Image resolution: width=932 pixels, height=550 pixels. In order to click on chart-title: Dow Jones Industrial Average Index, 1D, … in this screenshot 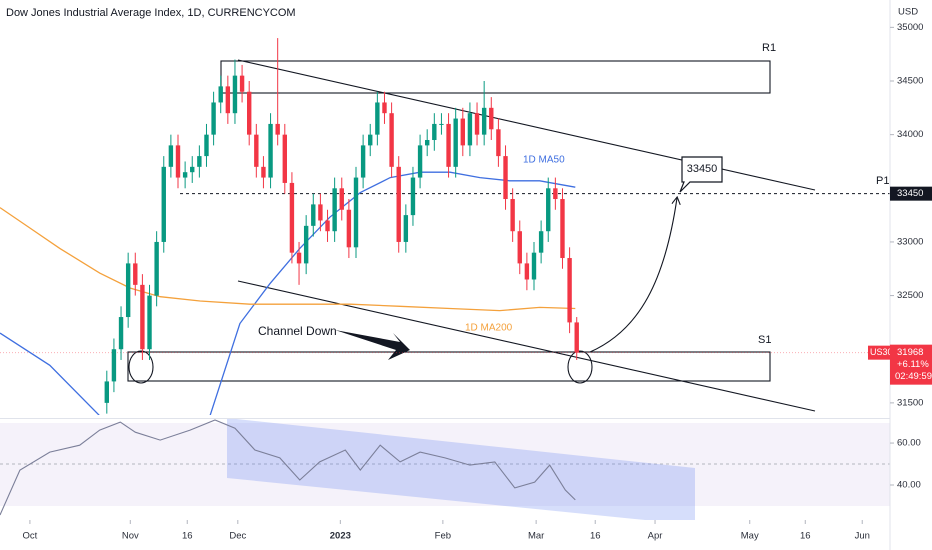, I will do `click(151, 13)`.